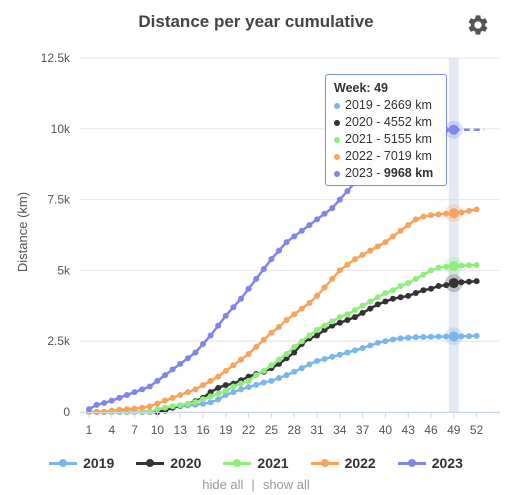 The height and width of the screenshot is (495, 512). I want to click on settings-button, so click(478, 25).